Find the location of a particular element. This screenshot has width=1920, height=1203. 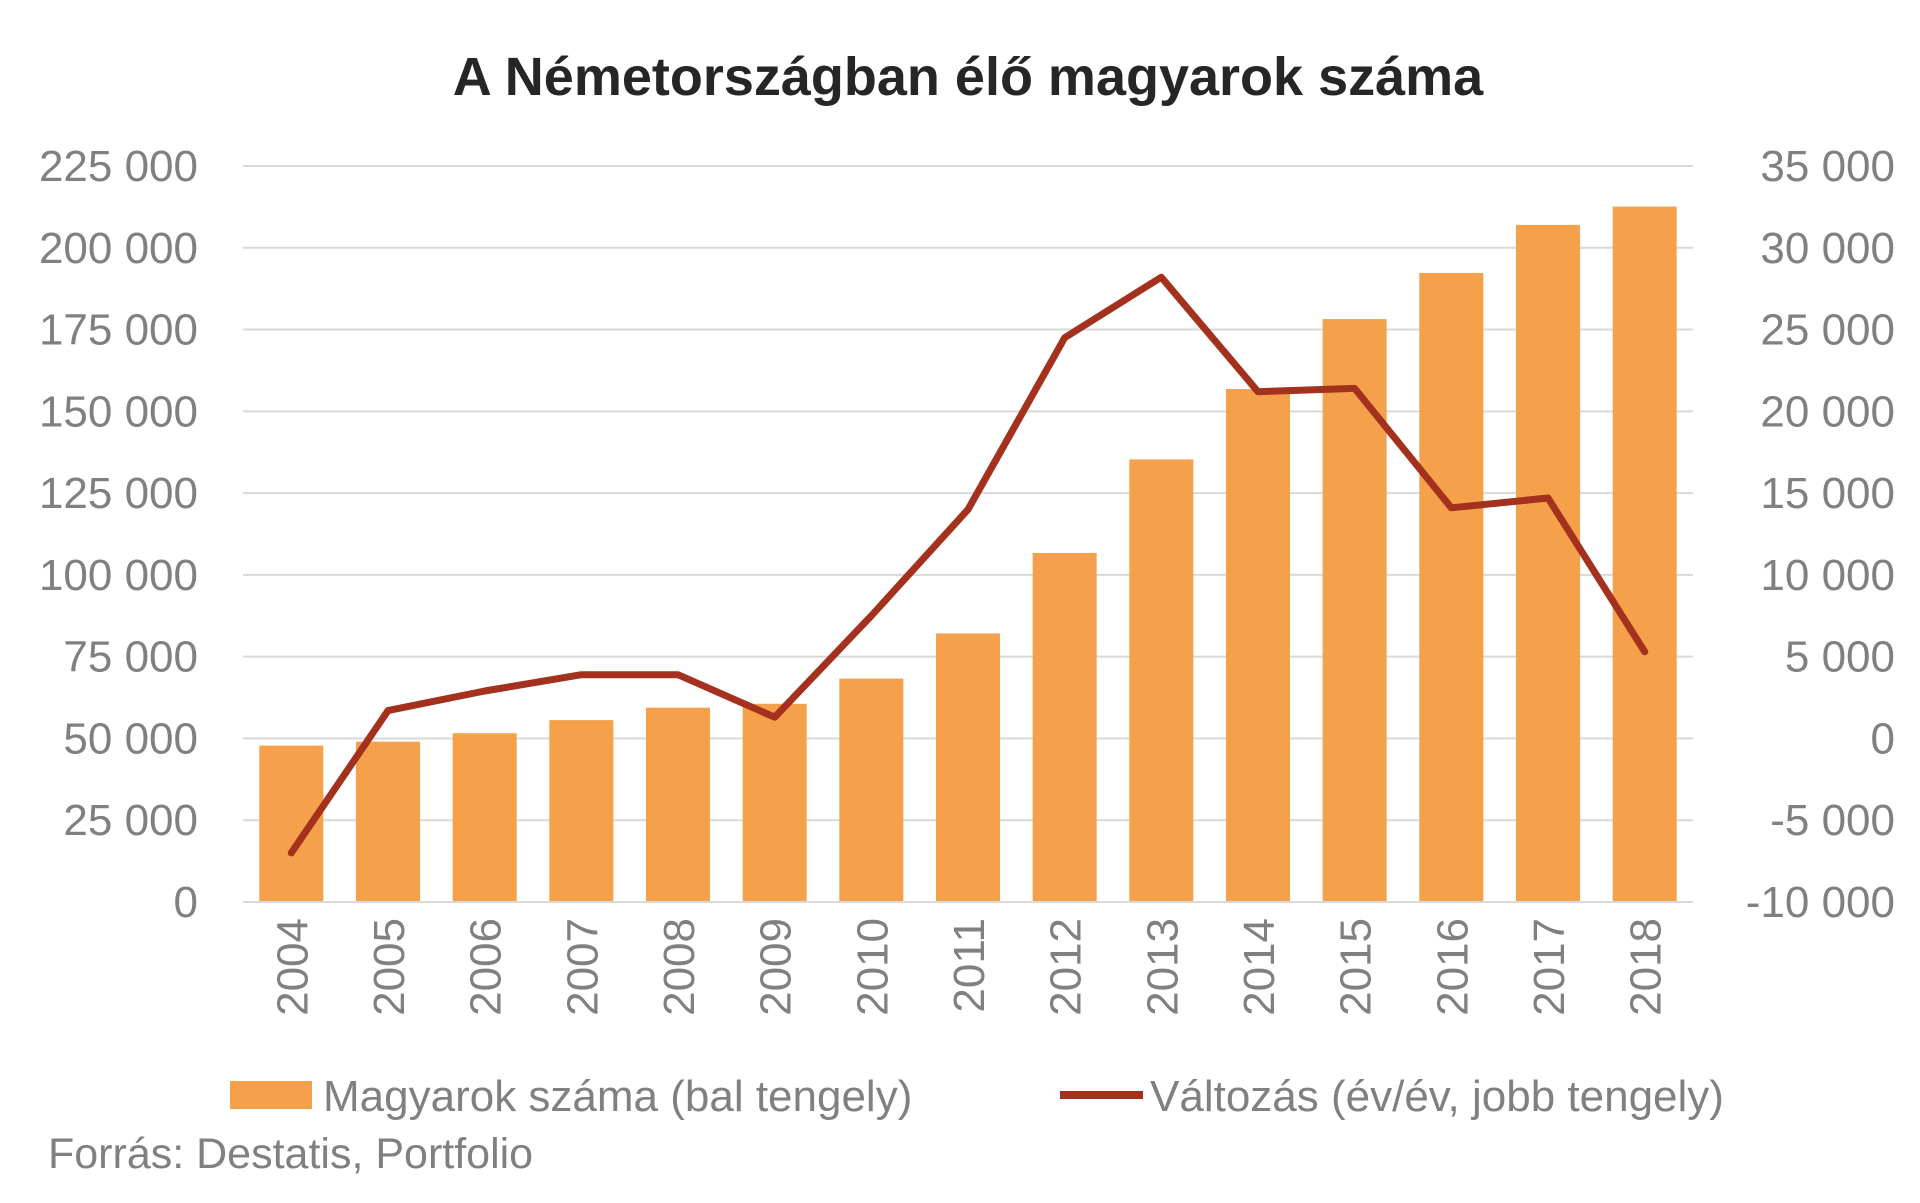

bar-2017 is located at coordinates (1548, 563).